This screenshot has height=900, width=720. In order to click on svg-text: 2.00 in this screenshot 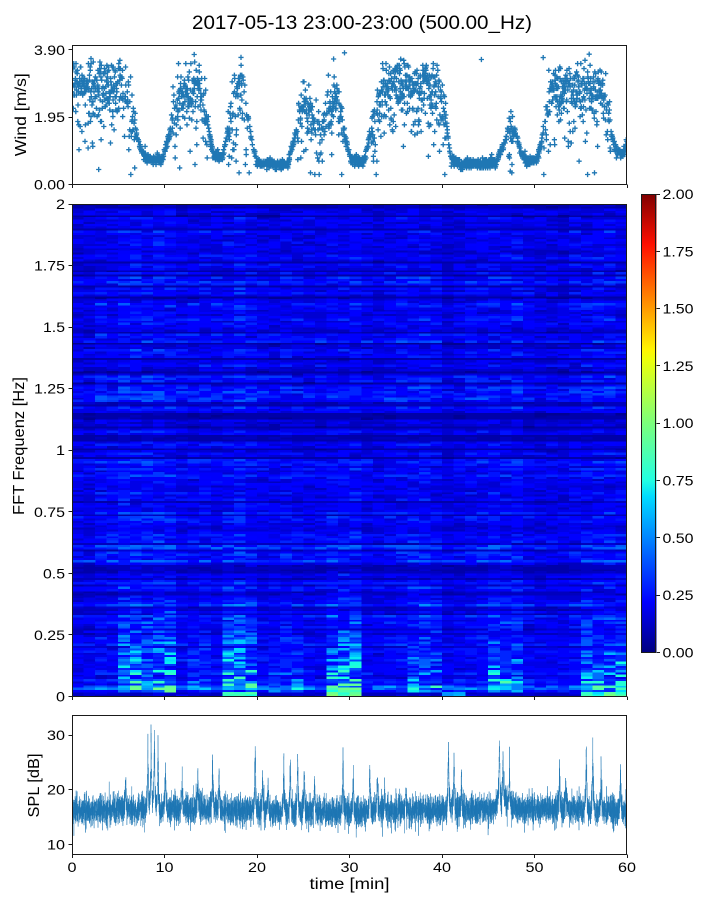, I will do `click(678, 194)`.